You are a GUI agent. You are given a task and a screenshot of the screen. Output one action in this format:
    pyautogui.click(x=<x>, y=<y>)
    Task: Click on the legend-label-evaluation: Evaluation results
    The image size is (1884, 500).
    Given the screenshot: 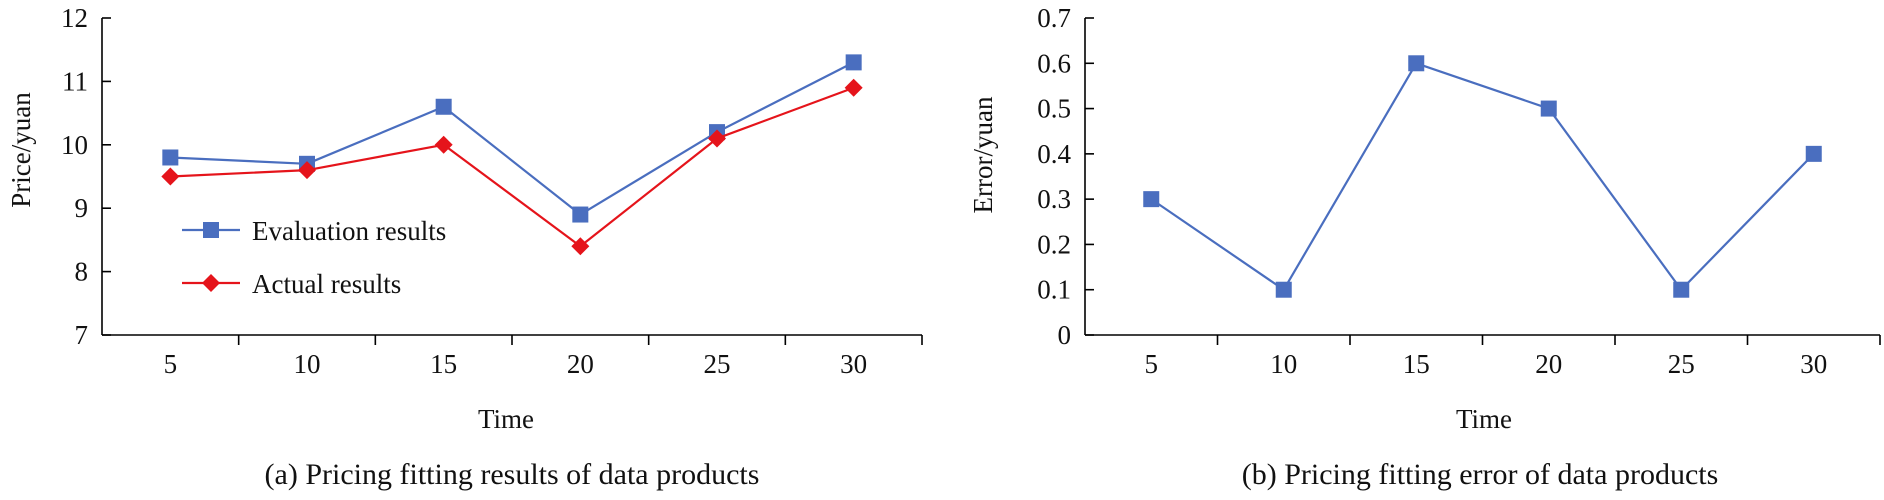 What is the action you would take?
    pyautogui.click(x=349, y=231)
    